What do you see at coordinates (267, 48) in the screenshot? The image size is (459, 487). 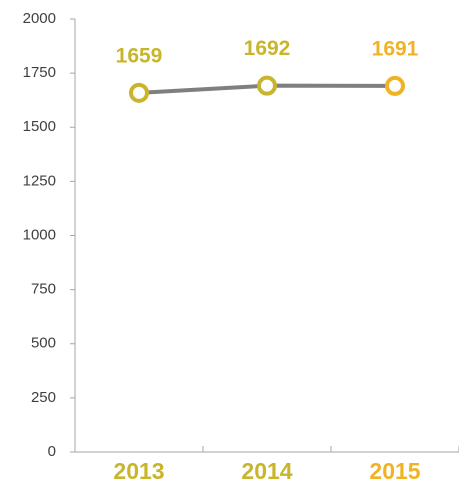 I see `value-label: 1692` at bounding box center [267, 48].